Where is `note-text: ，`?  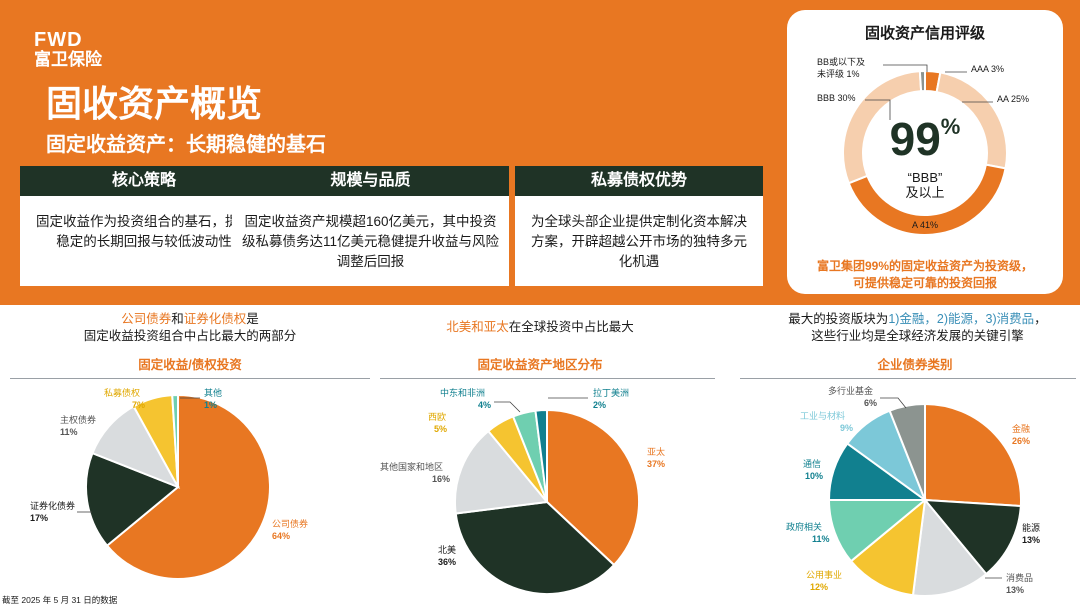 note-text: ， is located at coordinates (1040, 319).